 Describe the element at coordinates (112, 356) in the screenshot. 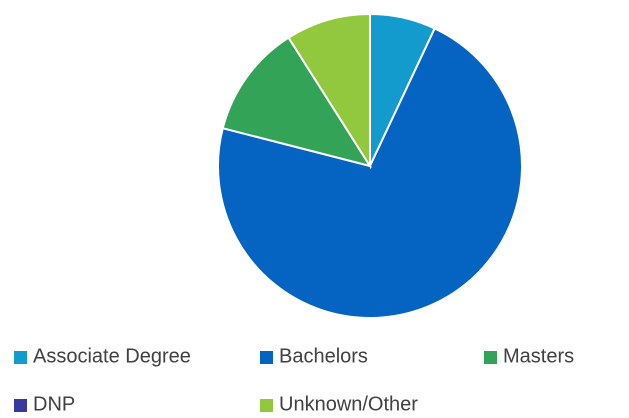

I see `legend-label: Associate Degree` at that location.